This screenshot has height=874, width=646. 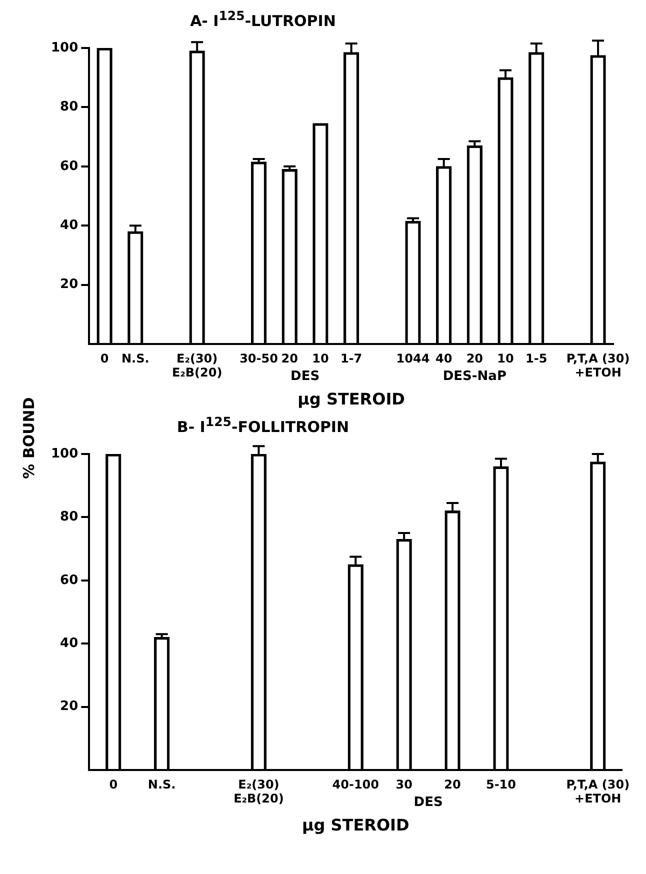 What do you see at coordinates (443, 358) in the screenshot?
I see `x-tick-label: 40` at bounding box center [443, 358].